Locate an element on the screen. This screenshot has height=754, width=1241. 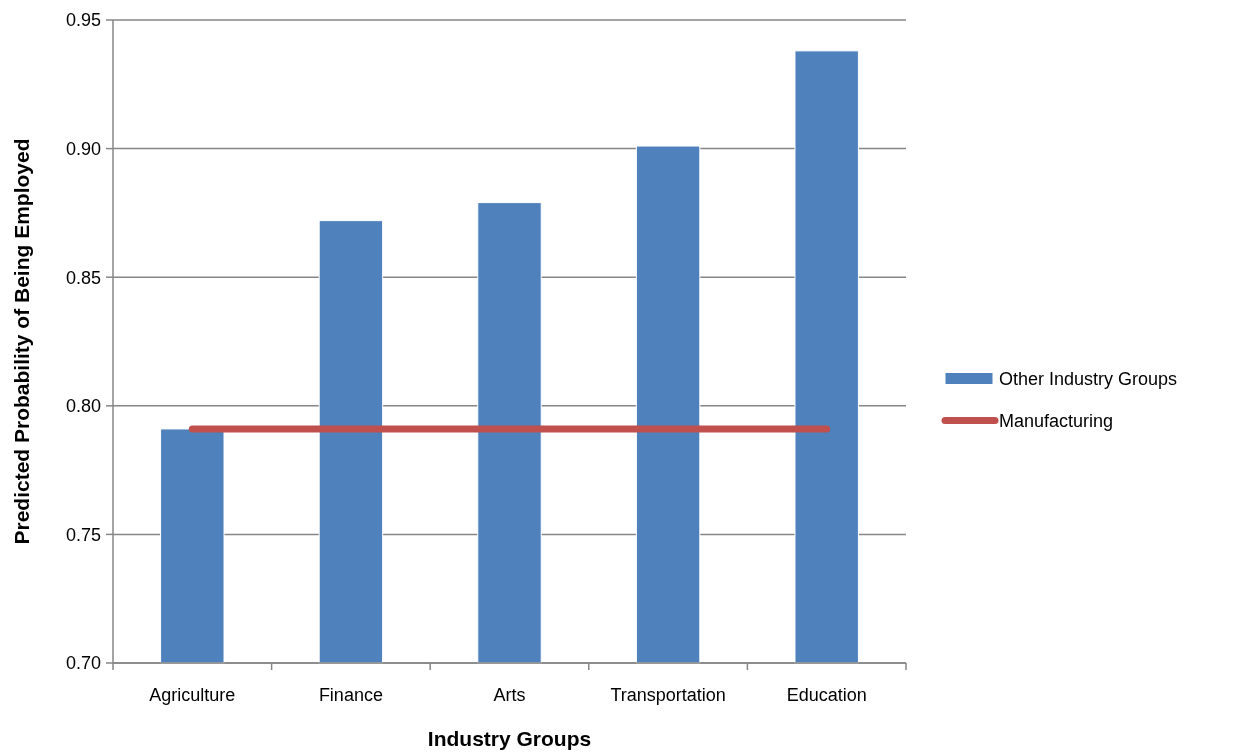
x-axis-title: Industry Groups is located at coordinates (509, 738).